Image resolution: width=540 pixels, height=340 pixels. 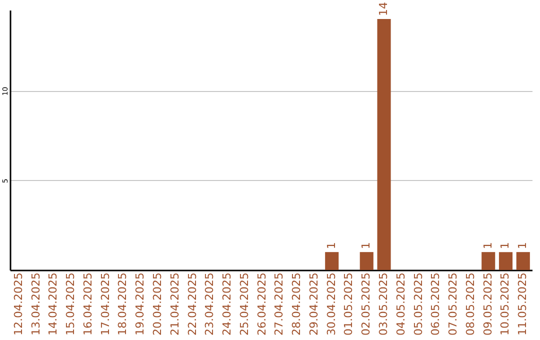 I want to click on x-tick-label: 29.04.2025, so click(x=313, y=304).